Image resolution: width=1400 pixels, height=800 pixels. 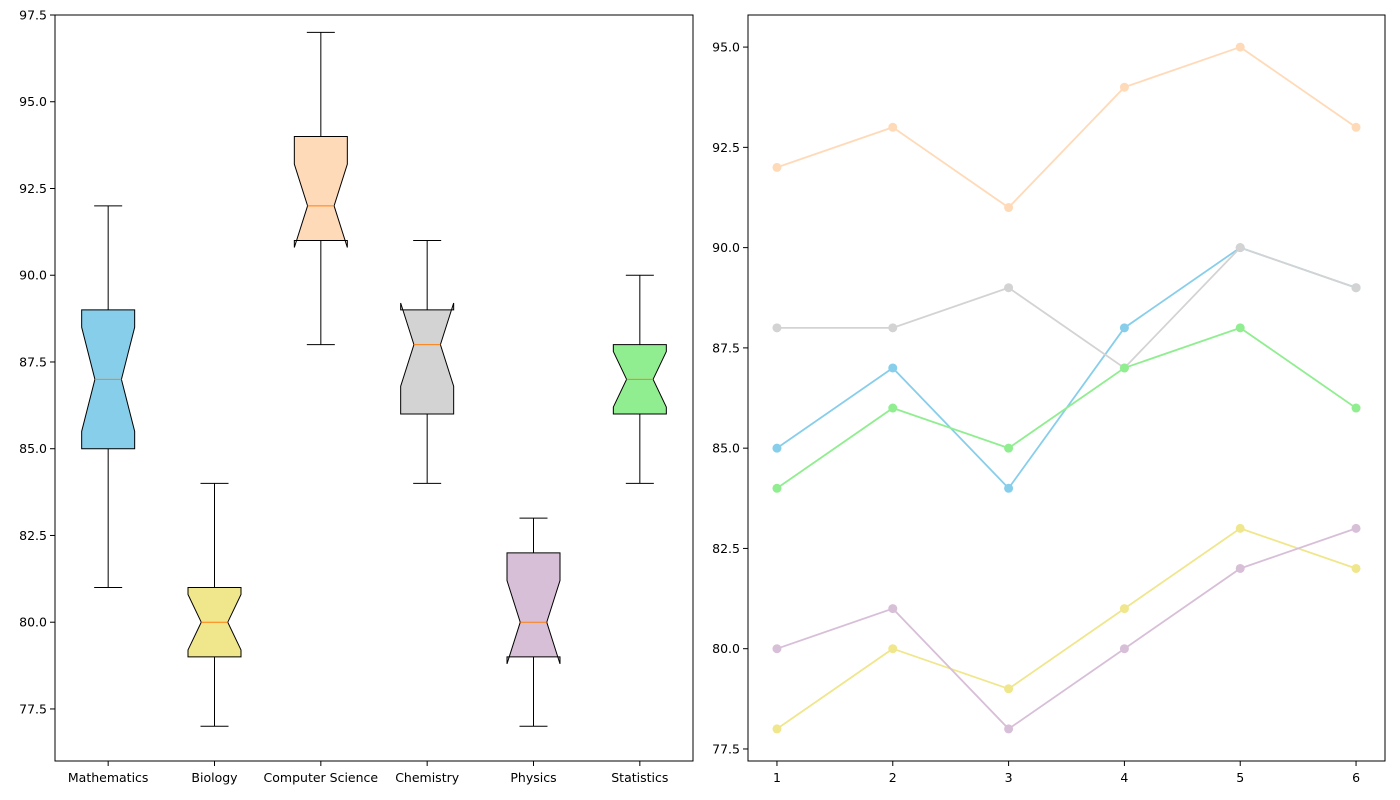 I want to click on x-tick-label: 1, so click(x=777, y=777).